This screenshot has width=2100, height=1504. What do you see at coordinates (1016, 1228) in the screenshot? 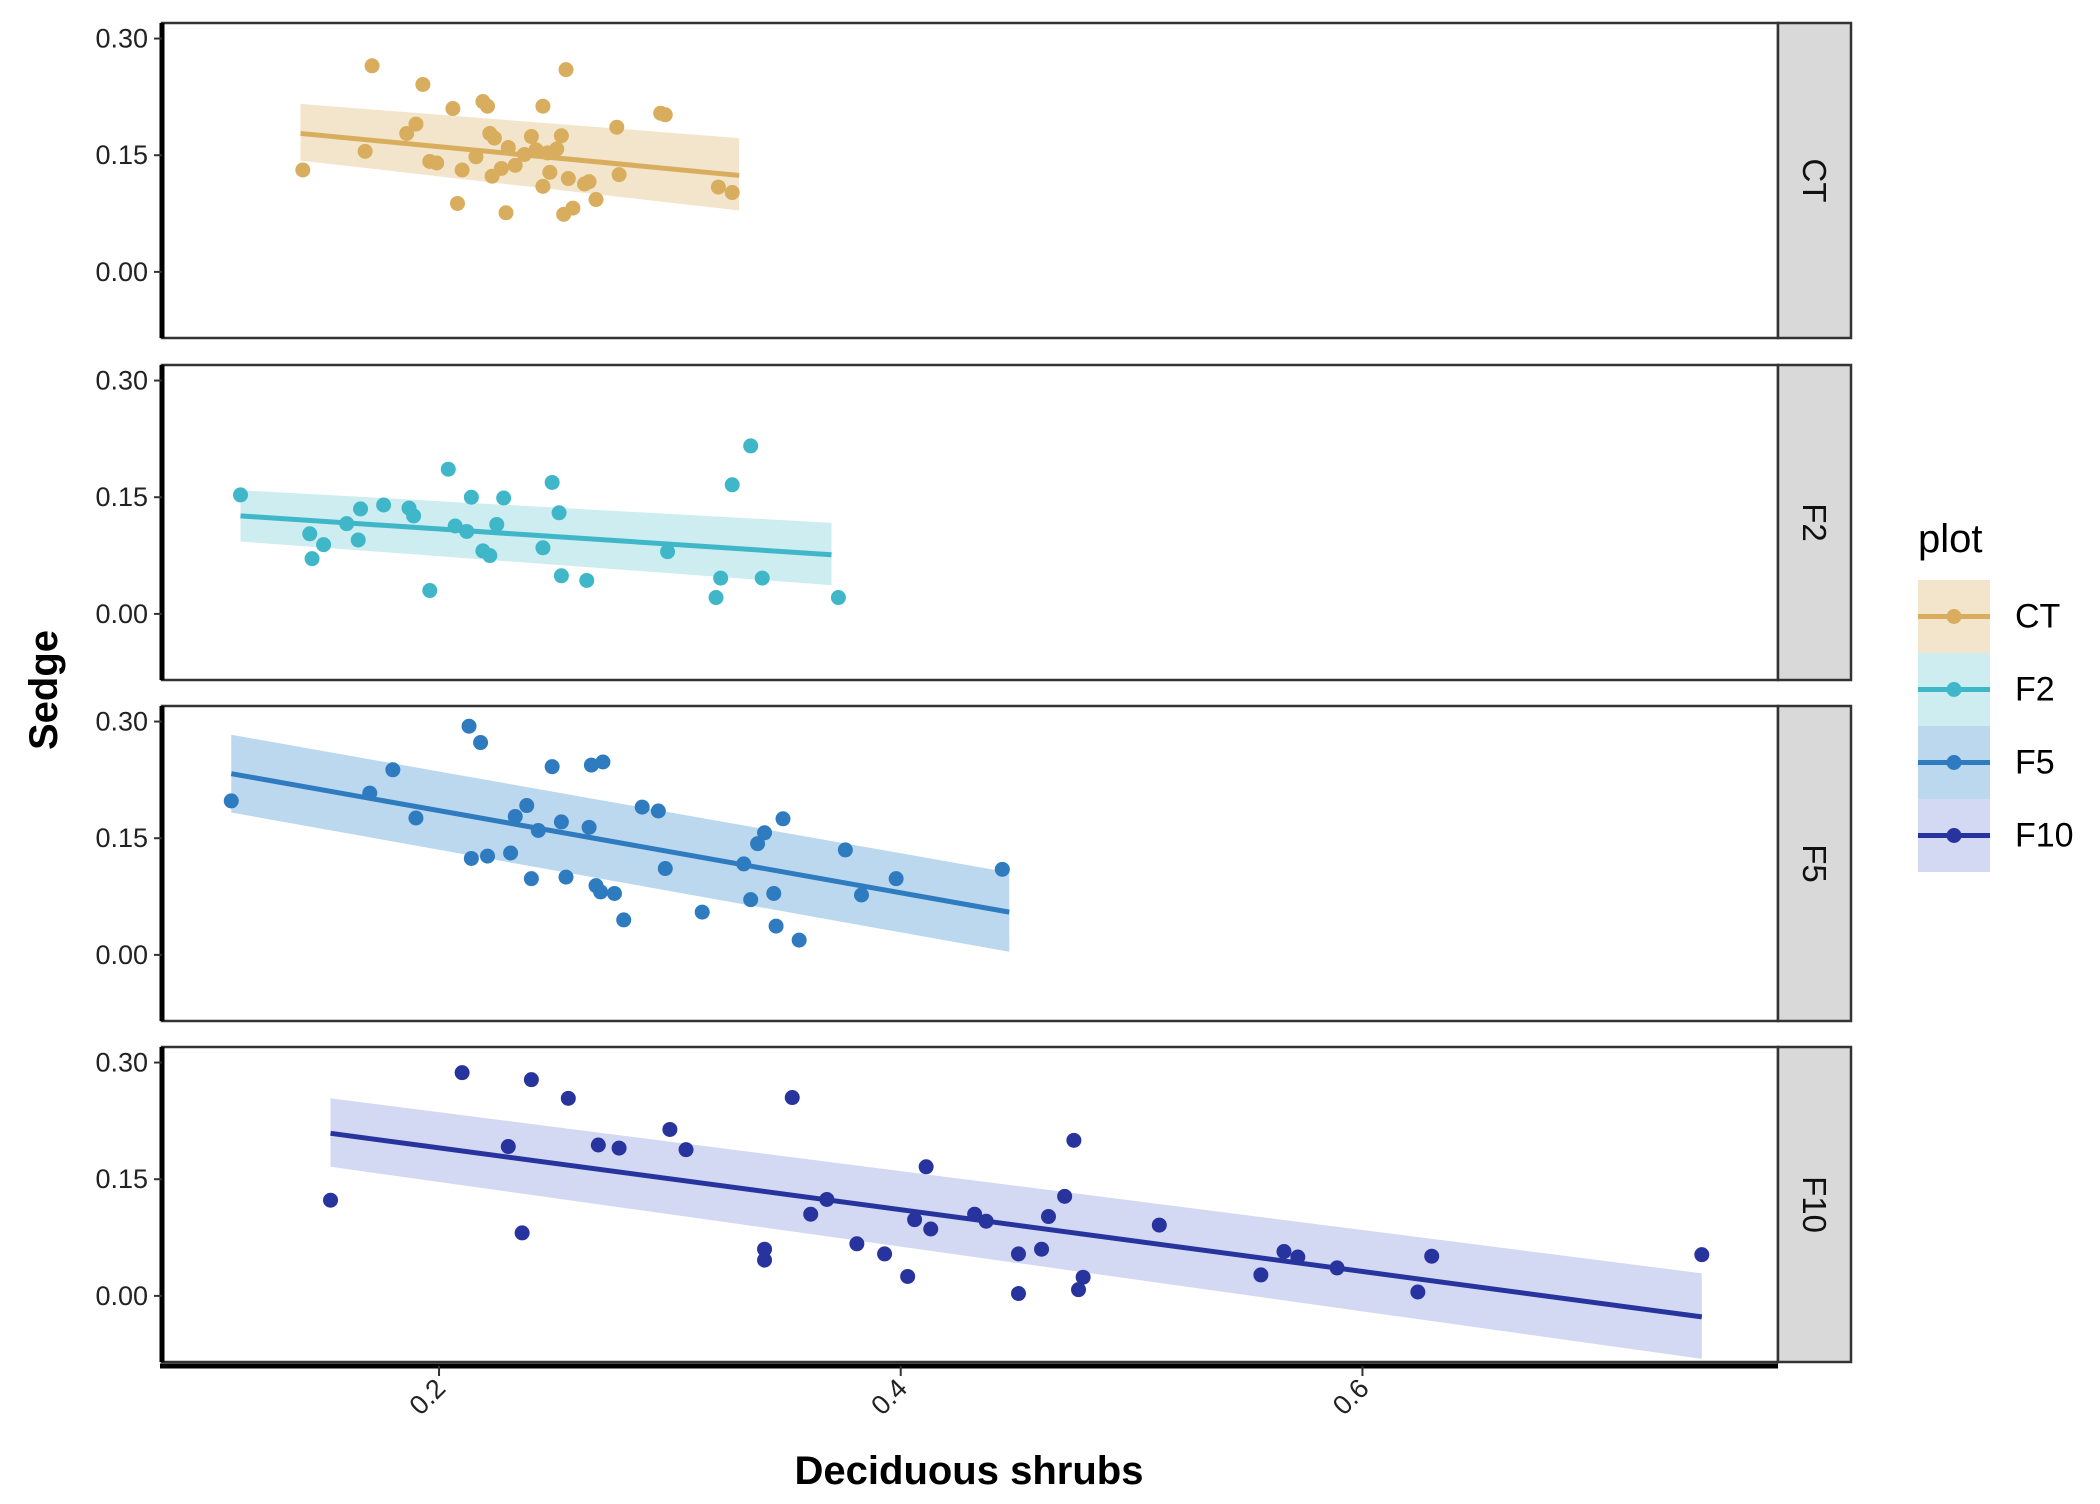
I see `confidence-band-f10` at bounding box center [1016, 1228].